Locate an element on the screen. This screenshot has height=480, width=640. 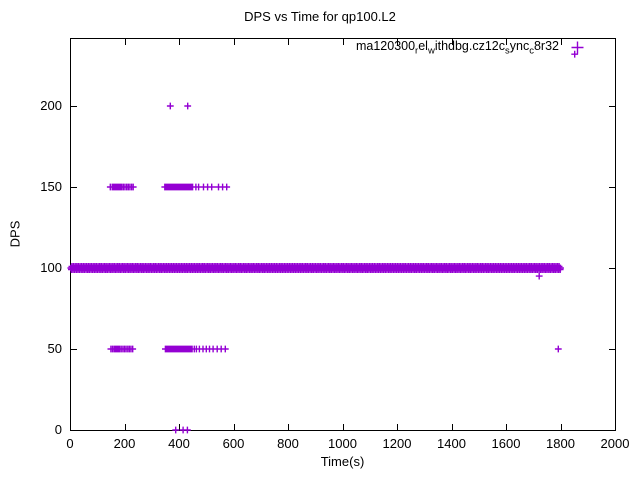
x-tick-label: 1600 is located at coordinates (506, 443).